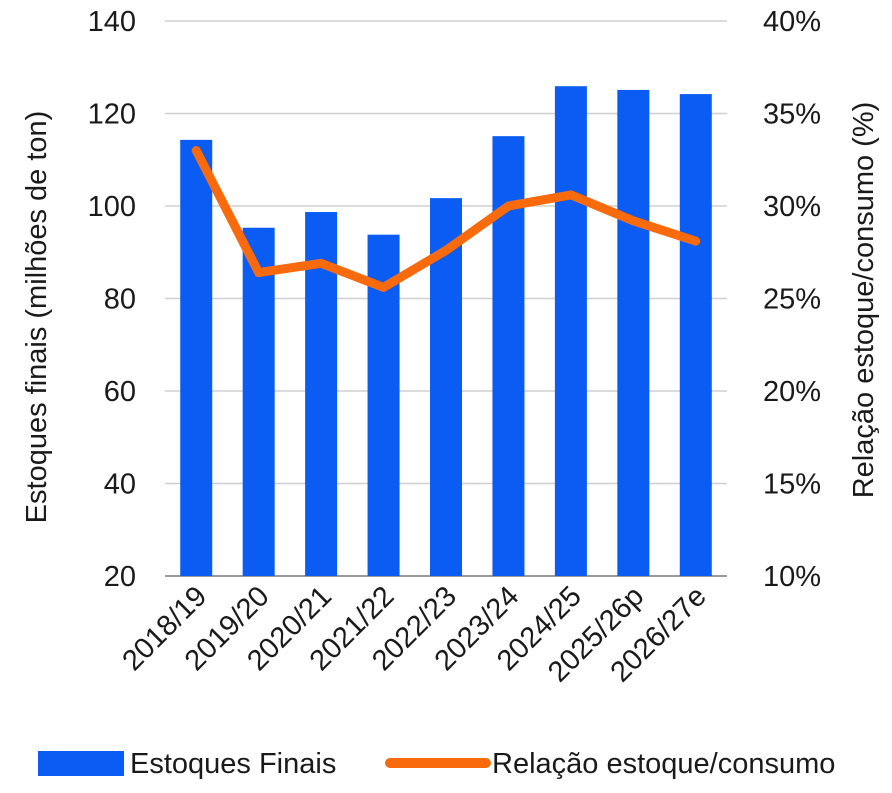 This screenshot has width=892, height=793. I want to click on right-axis-title: Relação estoque/consumo (%), so click(864, 300).